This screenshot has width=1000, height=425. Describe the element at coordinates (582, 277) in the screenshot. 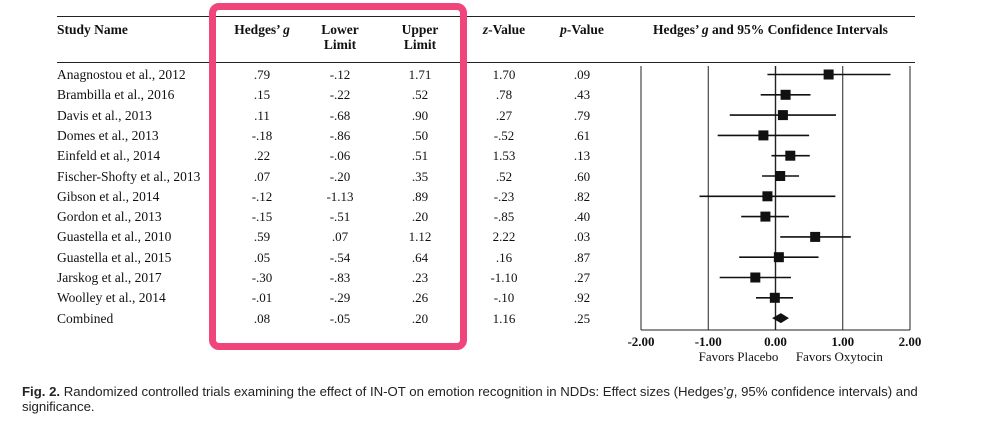

I see `cell-p-value: .27` at that location.